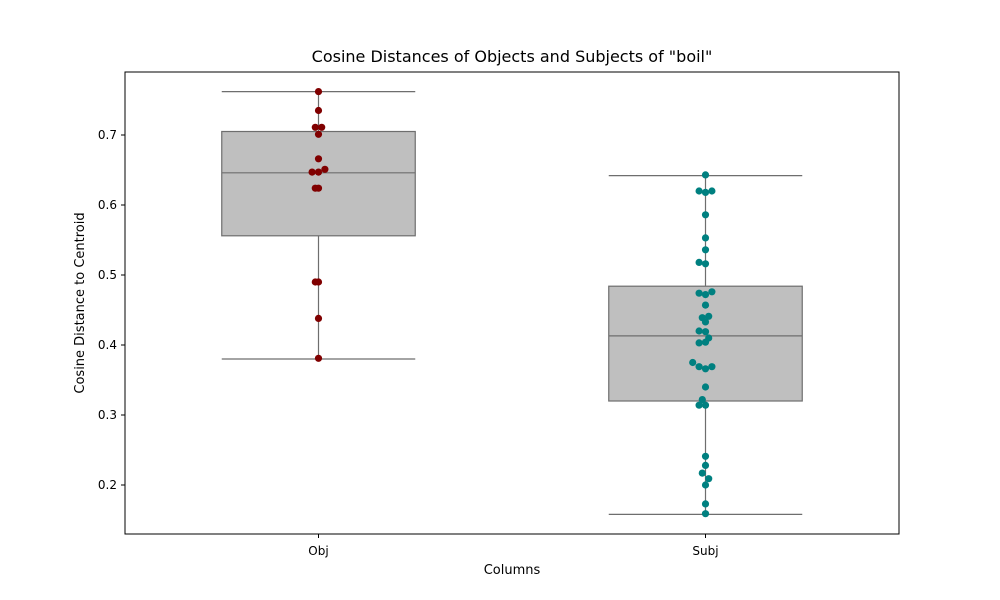 Image resolution: width=1000 pixels, height=600 pixels. I want to click on x-tick-label: Obj, so click(318, 551).